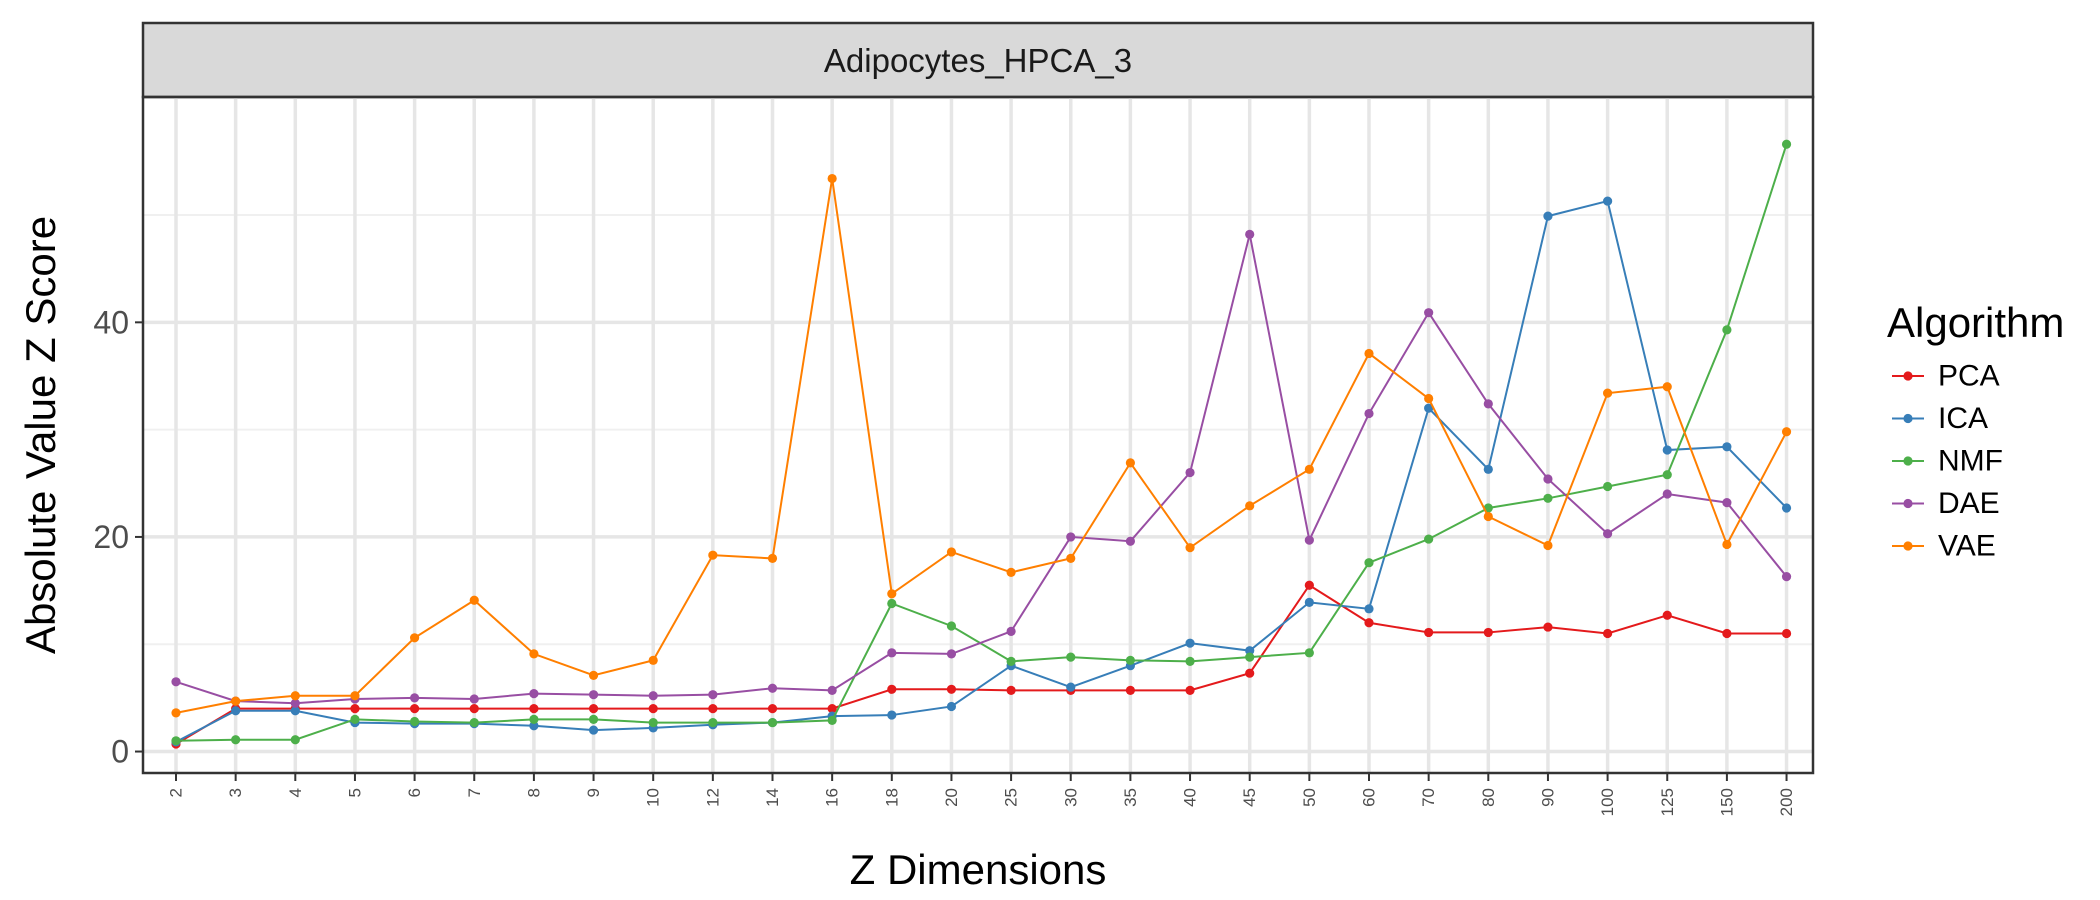  What do you see at coordinates (653, 797) in the screenshot?
I see `x-tick-label: 10` at bounding box center [653, 797].